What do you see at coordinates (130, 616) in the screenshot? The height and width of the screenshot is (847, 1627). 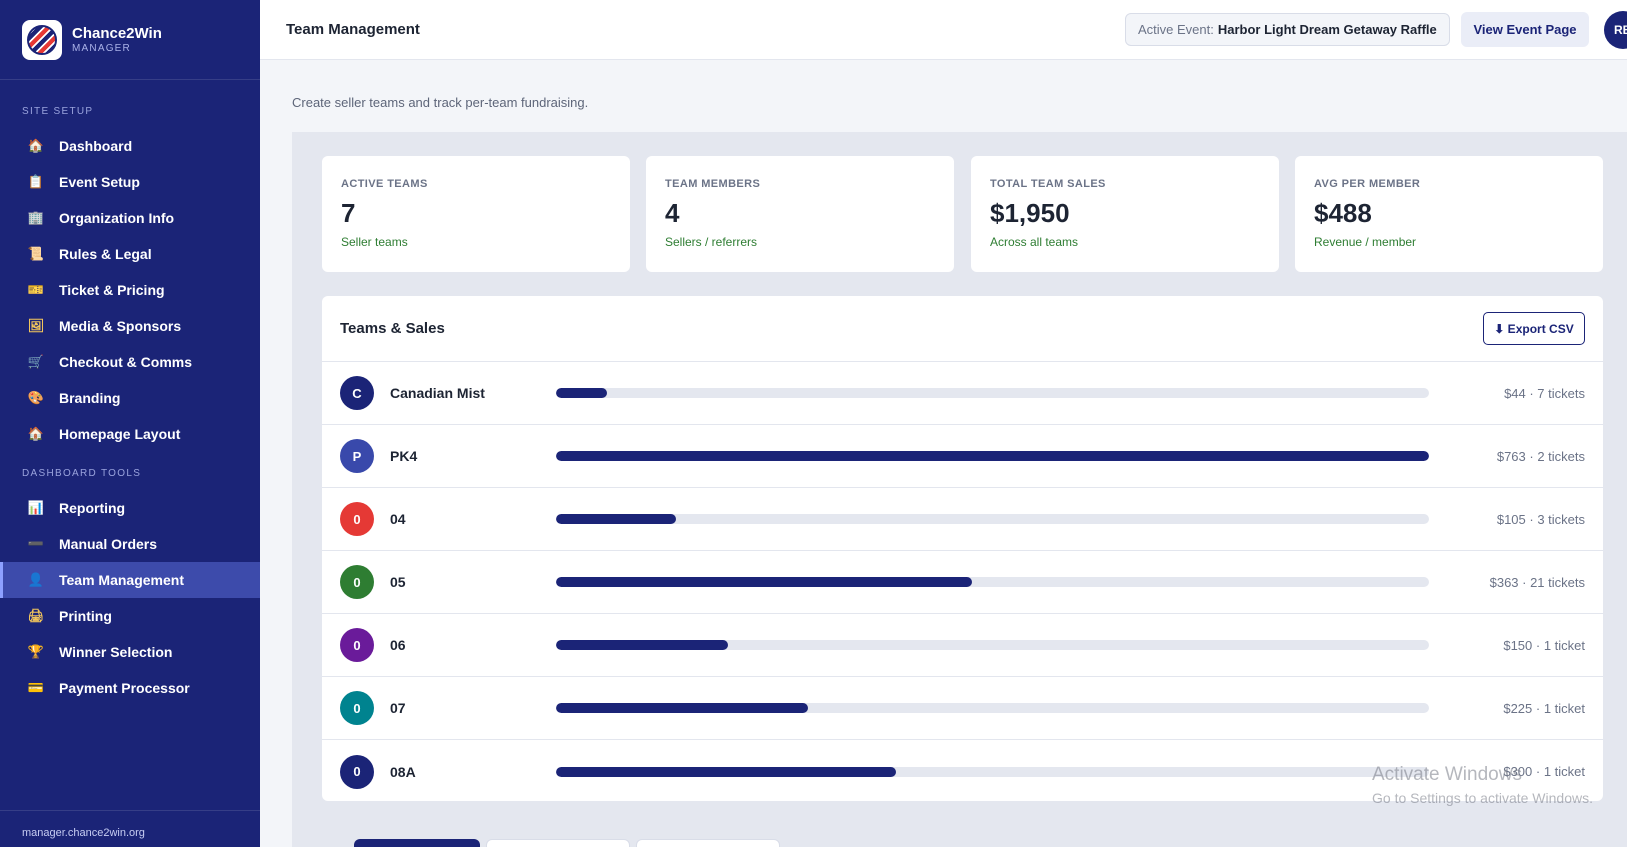 I see `sidebar-item-printing: 🖨 Printing` at bounding box center [130, 616].